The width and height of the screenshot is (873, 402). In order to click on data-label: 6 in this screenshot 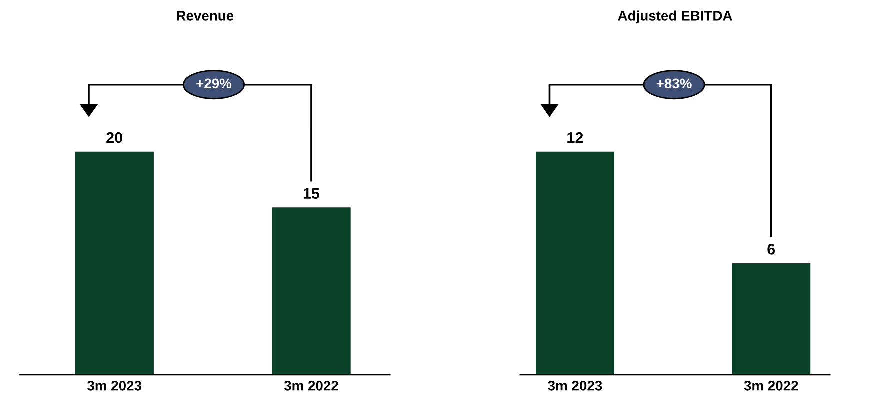, I will do `click(772, 249)`.